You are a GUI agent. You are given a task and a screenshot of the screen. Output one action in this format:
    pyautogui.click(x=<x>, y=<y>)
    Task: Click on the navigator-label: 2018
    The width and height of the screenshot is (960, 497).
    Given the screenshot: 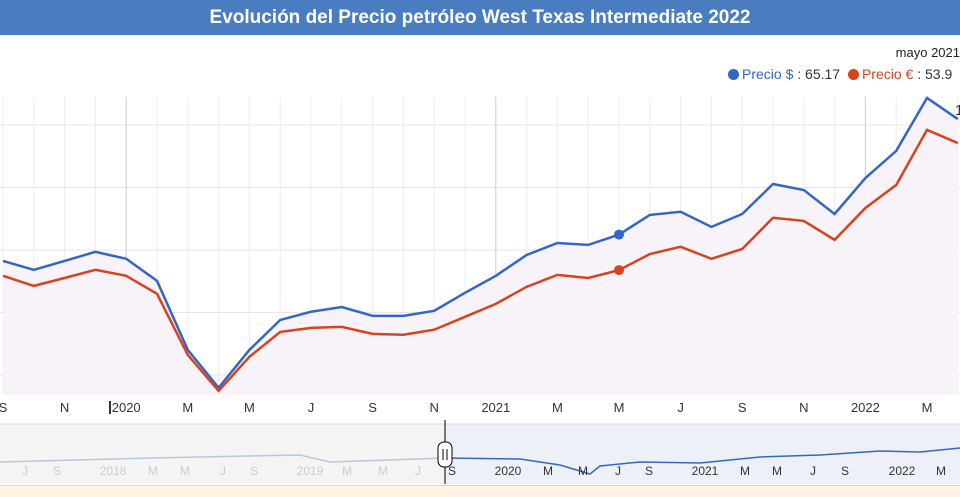 What is the action you would take?
    pyautogui.click(x=113, y=471)
    